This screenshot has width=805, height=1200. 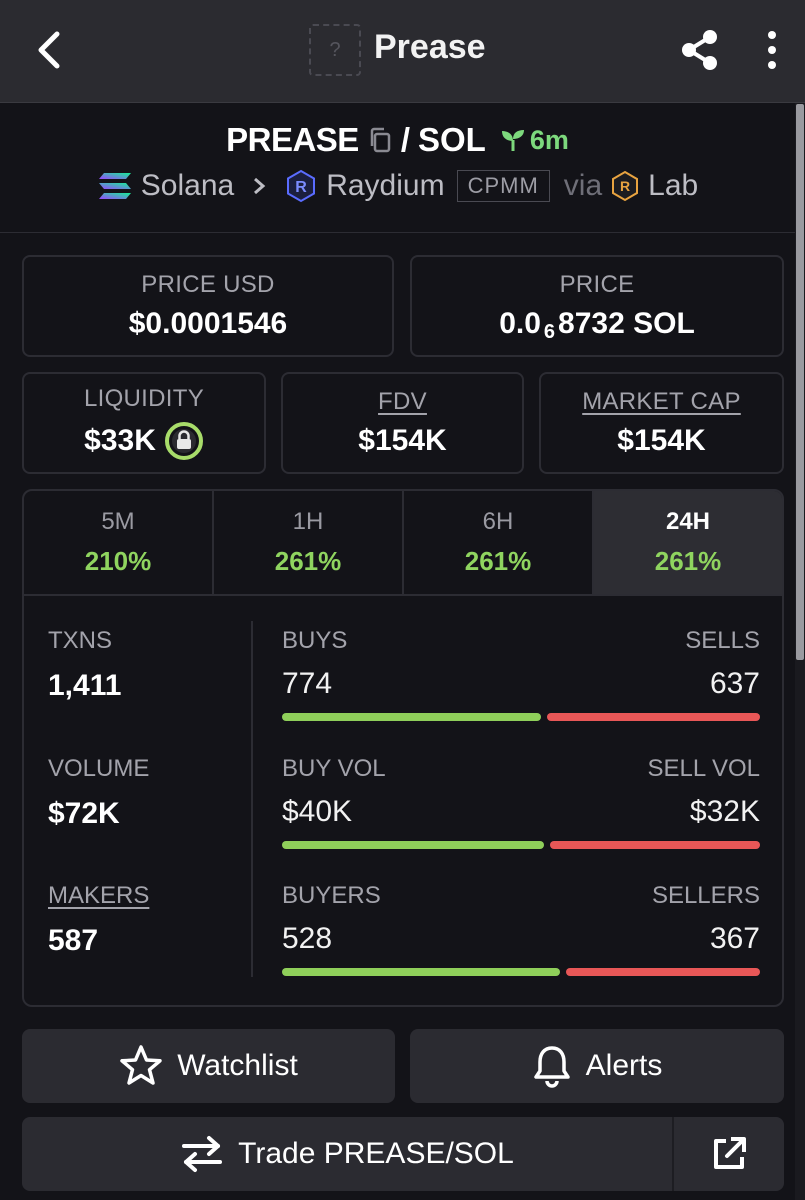 I want to click on pair-line: PREASE / SOL 6m, so click(x=397, y=140).